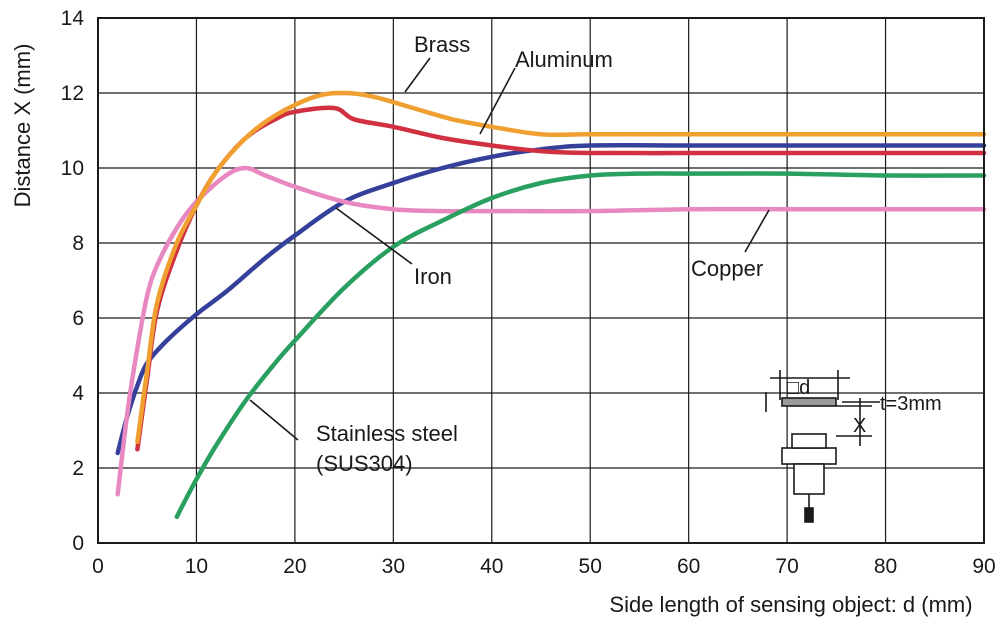 This screenshot has height=625, width=998. I want to click on brass-leader, so click(417, 75).